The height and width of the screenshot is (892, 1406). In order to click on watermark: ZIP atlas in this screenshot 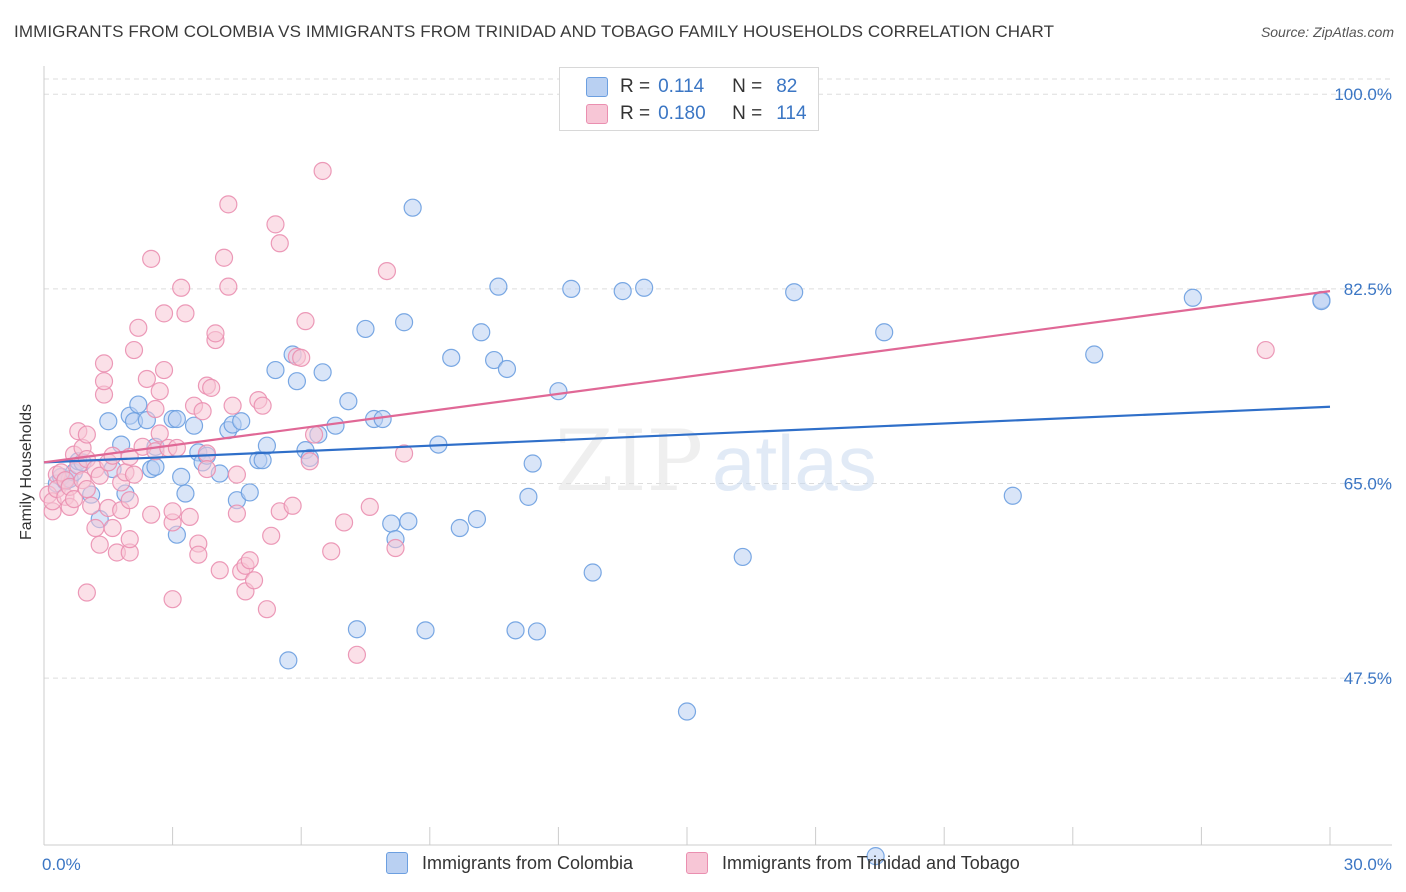, I will do `click(716, 461)`.